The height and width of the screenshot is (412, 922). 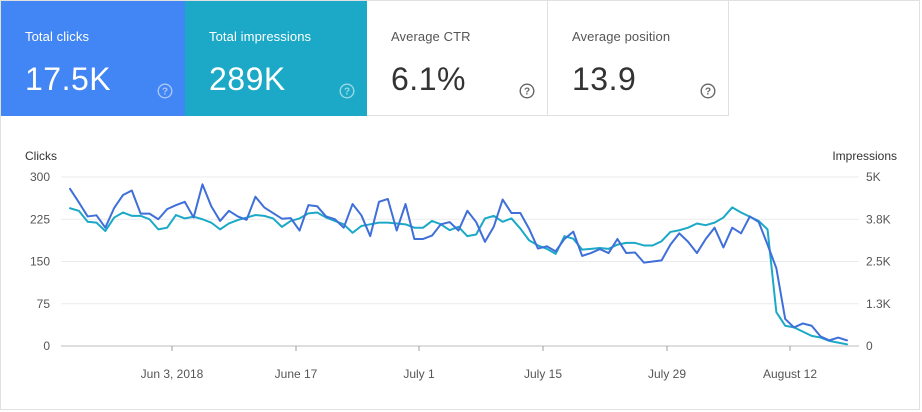 What do you see at coordinates (419, 374) in the screenshot?
I see `x-tick-label: July 1` at bounding box center [419, 374].